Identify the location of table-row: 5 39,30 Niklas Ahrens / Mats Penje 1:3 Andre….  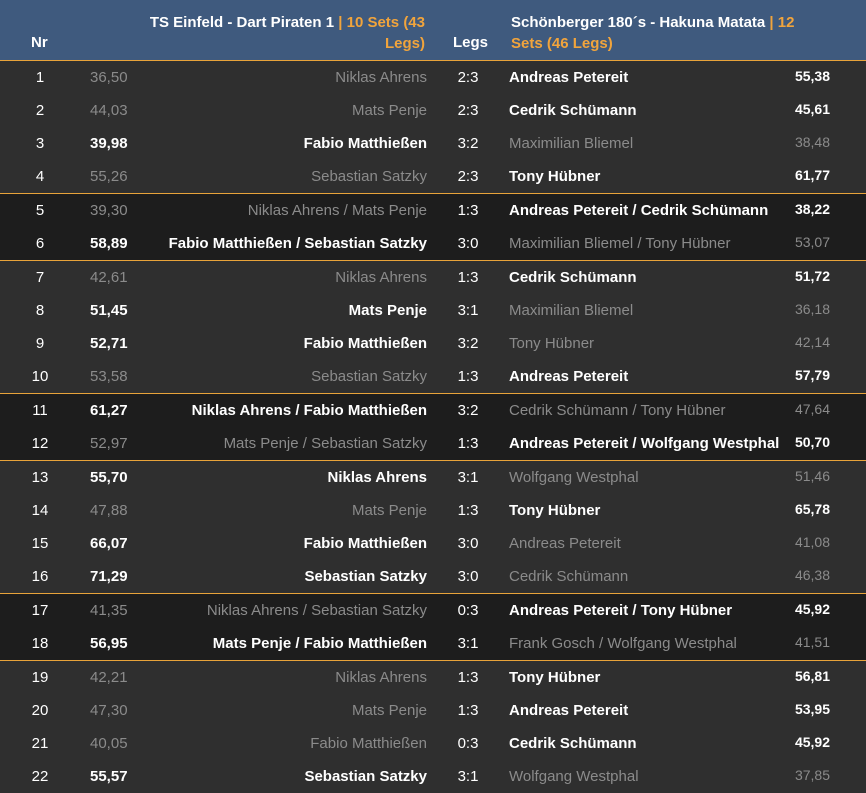
(433, 210).